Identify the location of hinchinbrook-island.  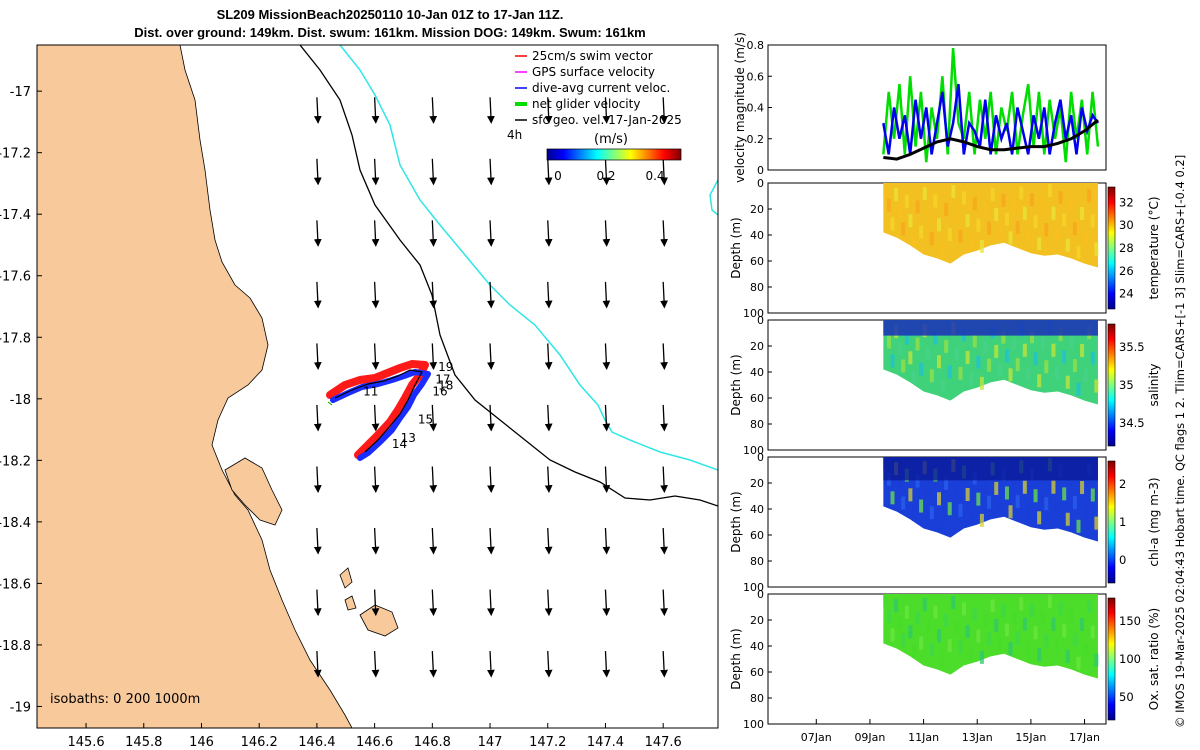
(253, 491).